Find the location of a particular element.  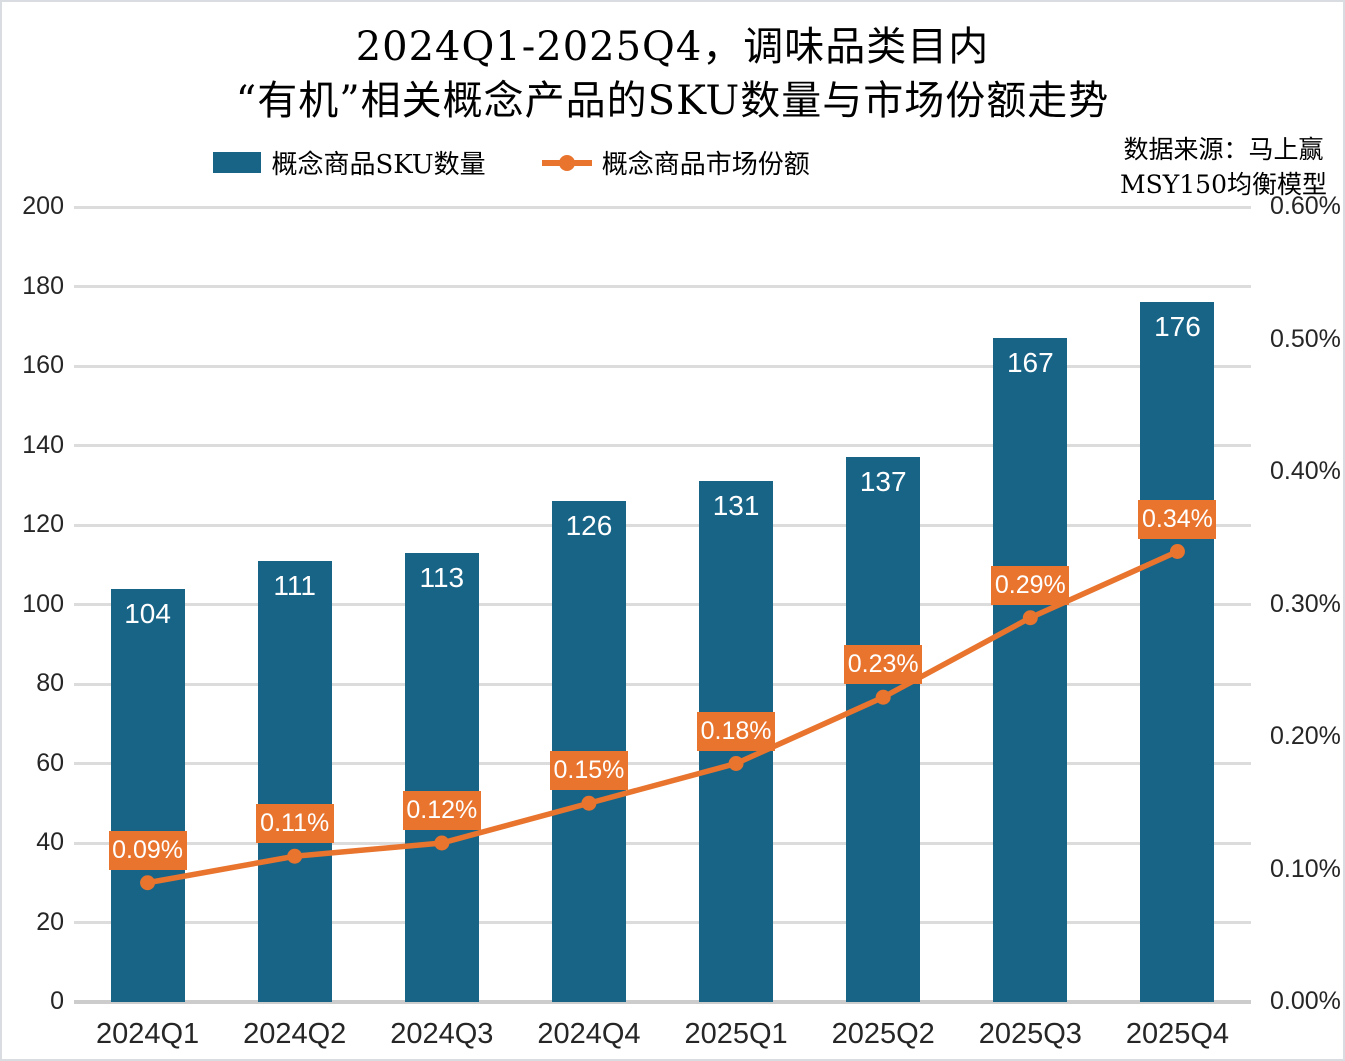

left-axis-tick-label: 20 is located at coordinates (50, 921).